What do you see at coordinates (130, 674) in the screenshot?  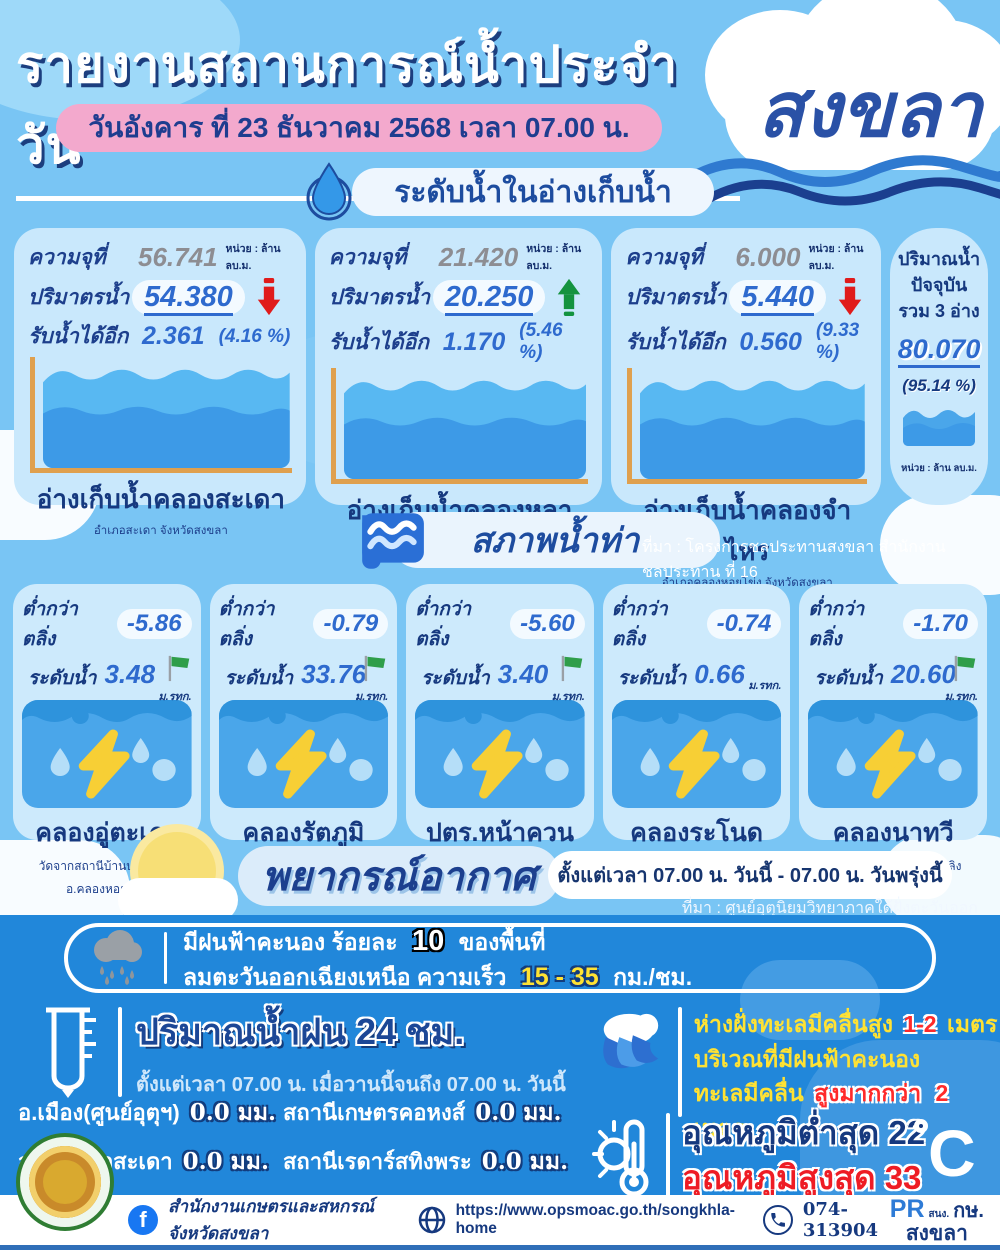 I see `level-value: 3.48` at bounding box center [130, 674].